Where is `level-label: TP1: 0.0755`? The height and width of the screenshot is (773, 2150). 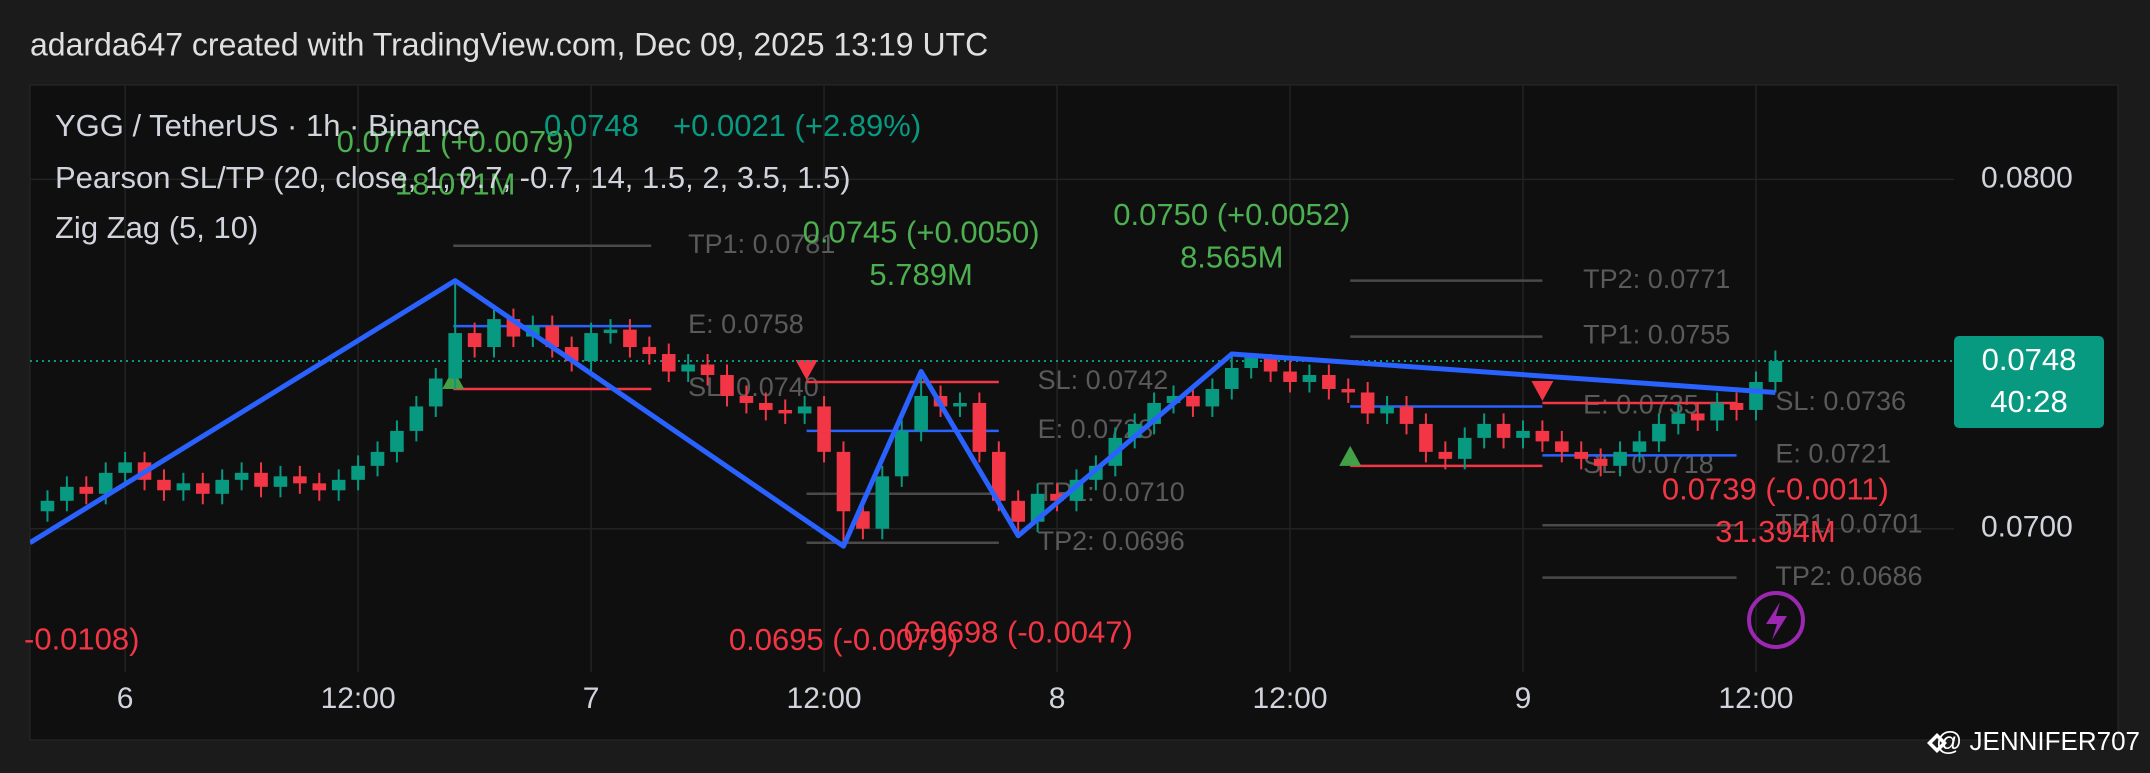 level-label: TP1: 0.0755 is located at coordinates (1656, 335).